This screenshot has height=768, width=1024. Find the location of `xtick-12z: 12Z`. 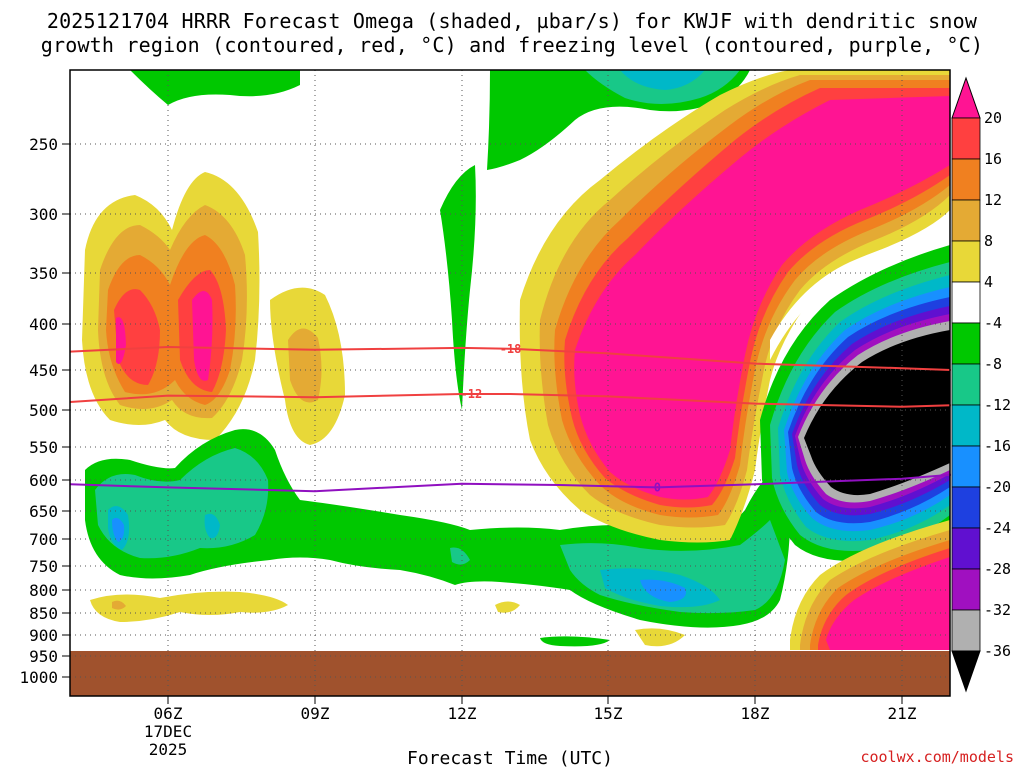

xtick-12z: 12Z is located at coordinates (462, 713).